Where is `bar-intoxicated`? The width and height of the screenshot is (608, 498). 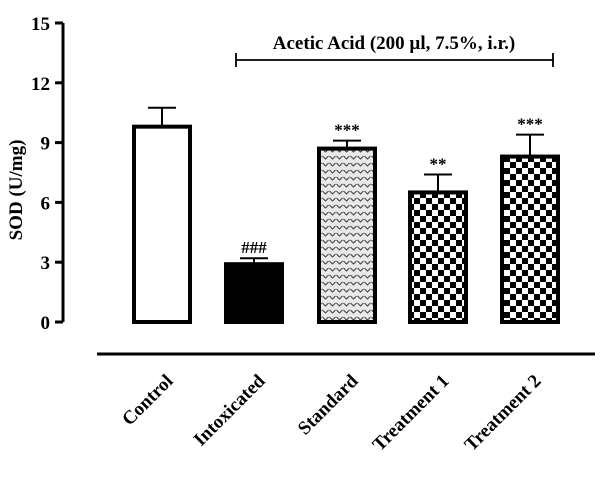 bar-intoxicated is located at coordinates (254, 293).